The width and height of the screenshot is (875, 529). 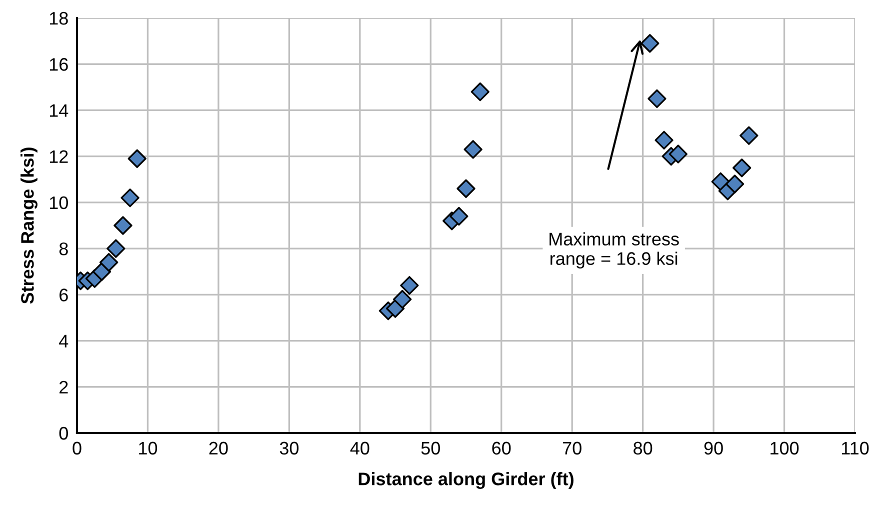 I want to click on y-tick-label: 16, so click(x=59, y=64).